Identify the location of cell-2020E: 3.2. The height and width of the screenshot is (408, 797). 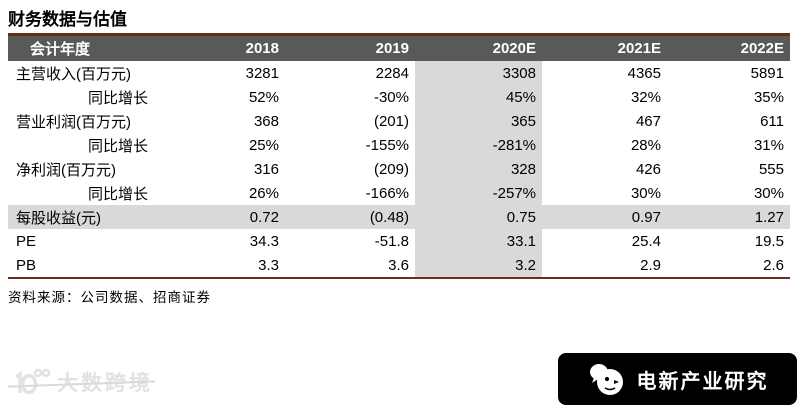
(478, 265).